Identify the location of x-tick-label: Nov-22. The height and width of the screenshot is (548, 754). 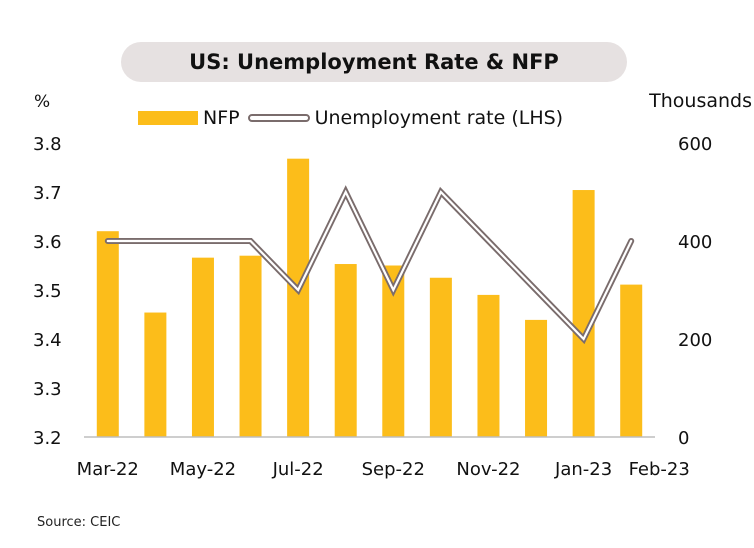
(488, 469).